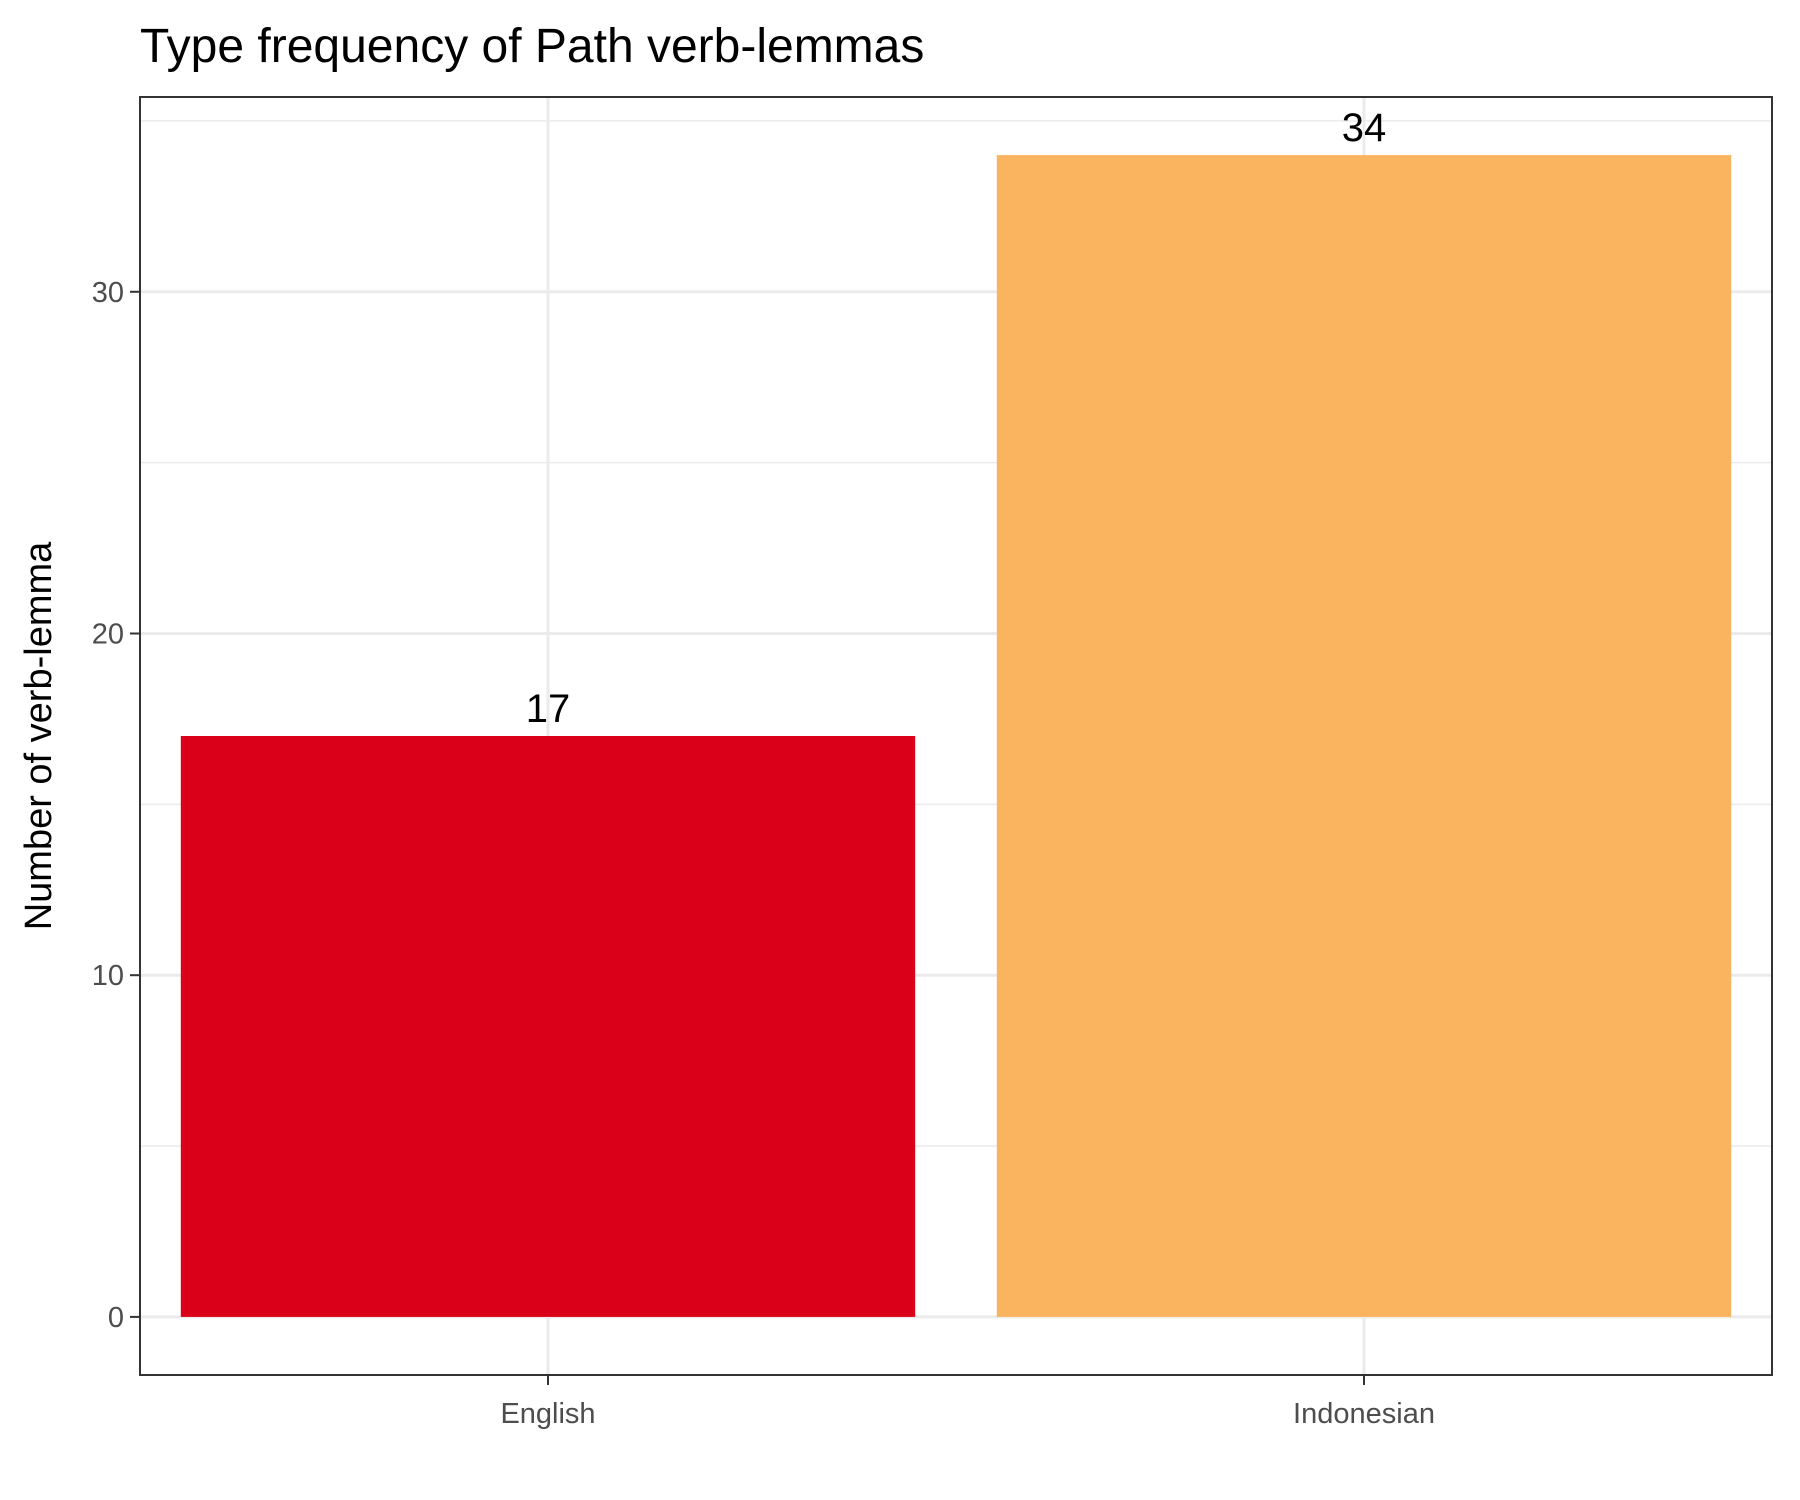 The height and width of the screenshot is (1500, 1800). Describe the element at coordinates (39, 735) in the screenshot. I see `y-axis-title: Number of verb-lemma` at that location.